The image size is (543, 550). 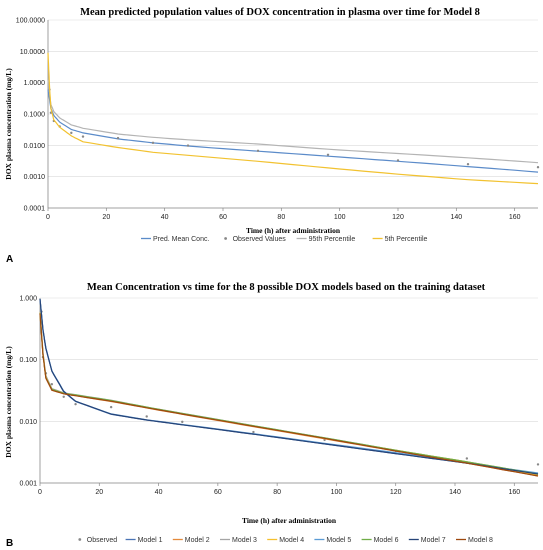 I want to click on panel-a-legend-label-5th-percentile: 5th Percentile, so click(x=406, y=239).